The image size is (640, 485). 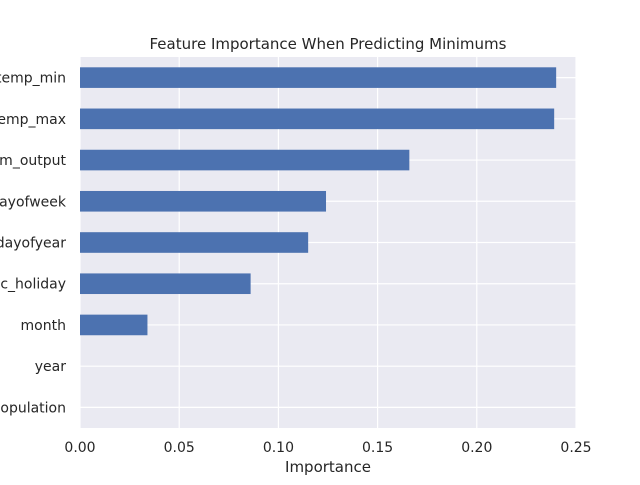 I want to click on y-tick-label: ic_holiday, so click(x=33, y=285).